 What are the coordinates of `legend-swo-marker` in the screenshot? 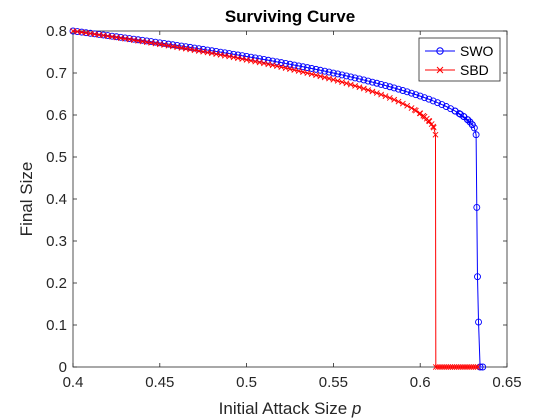 It's located at (440, 51).